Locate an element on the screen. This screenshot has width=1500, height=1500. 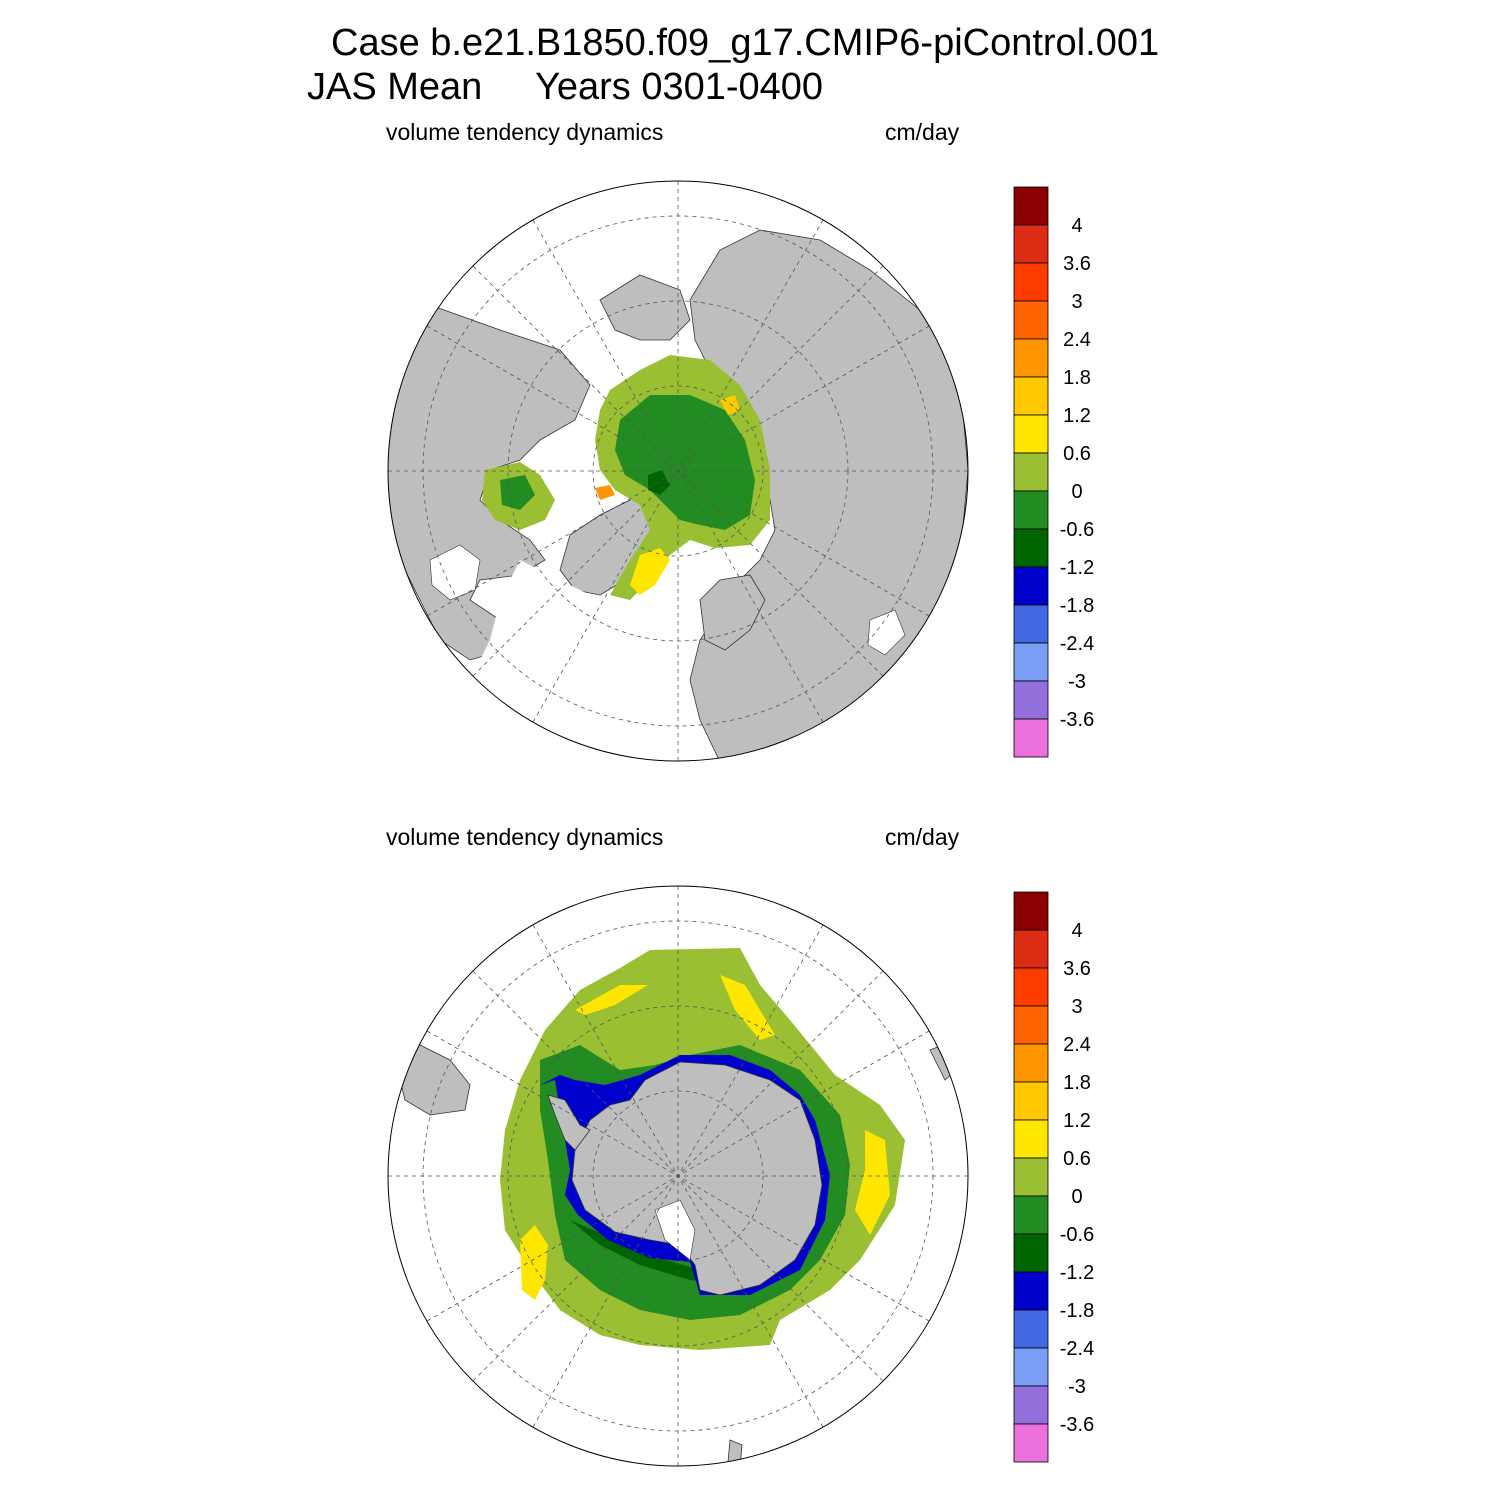
south-colorbar-label: -0.6 is located at coordinates (1077, 1235).